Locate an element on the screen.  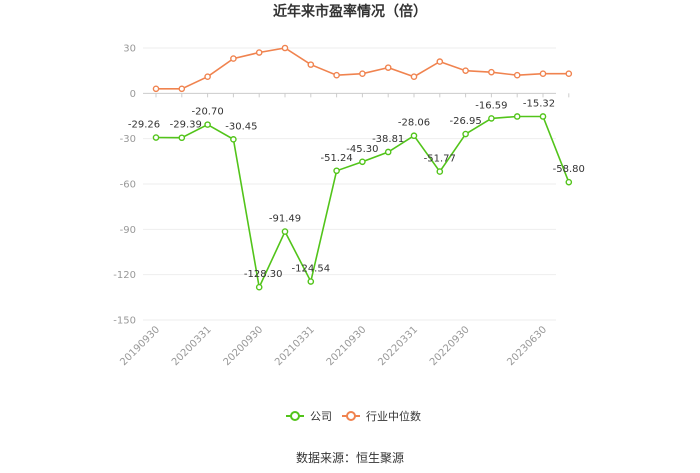
data-label: -15.32 is located at coordinates (539, 103).